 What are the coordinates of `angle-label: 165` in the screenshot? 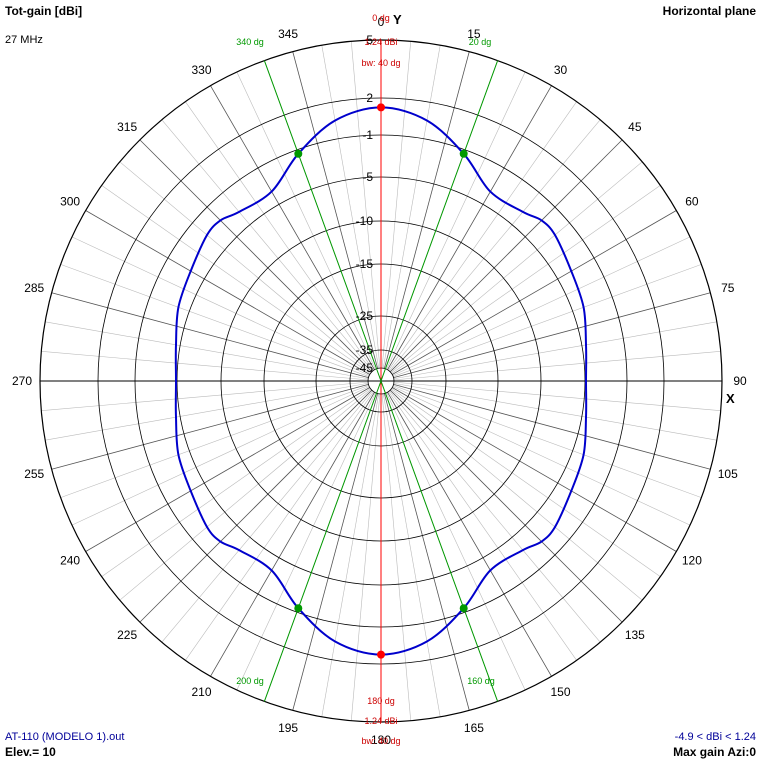 It's located at (474, 728).